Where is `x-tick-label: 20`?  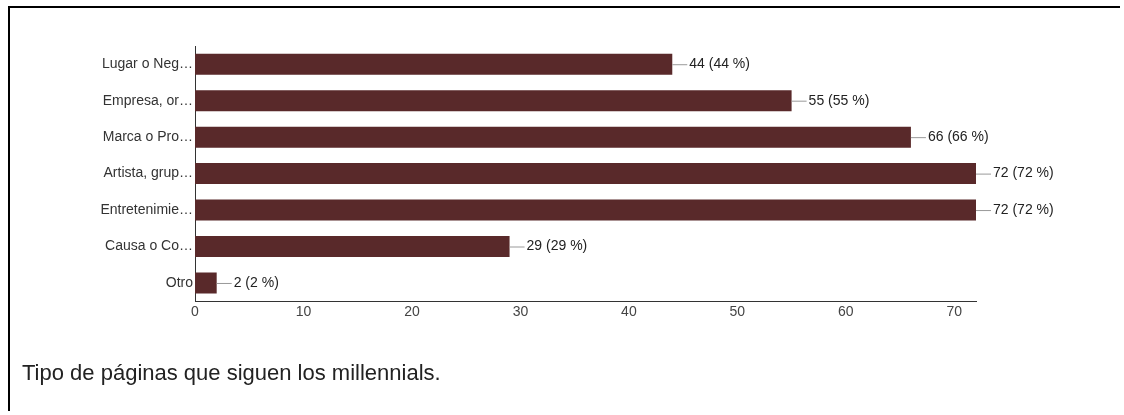
x-tick-label: 20 is located at coordinates (412, 311).